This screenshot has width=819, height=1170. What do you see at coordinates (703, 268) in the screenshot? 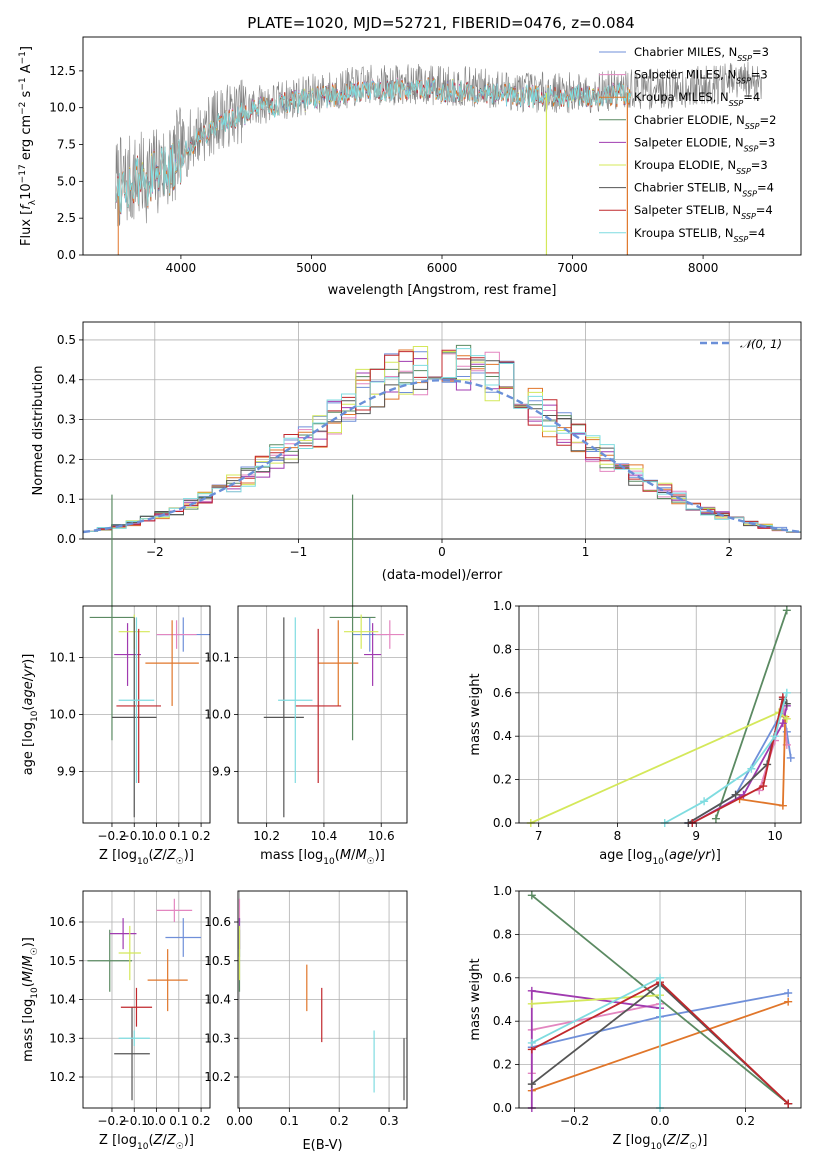
I see `x-tick-label: 8000` at bounding box center [703, 268].